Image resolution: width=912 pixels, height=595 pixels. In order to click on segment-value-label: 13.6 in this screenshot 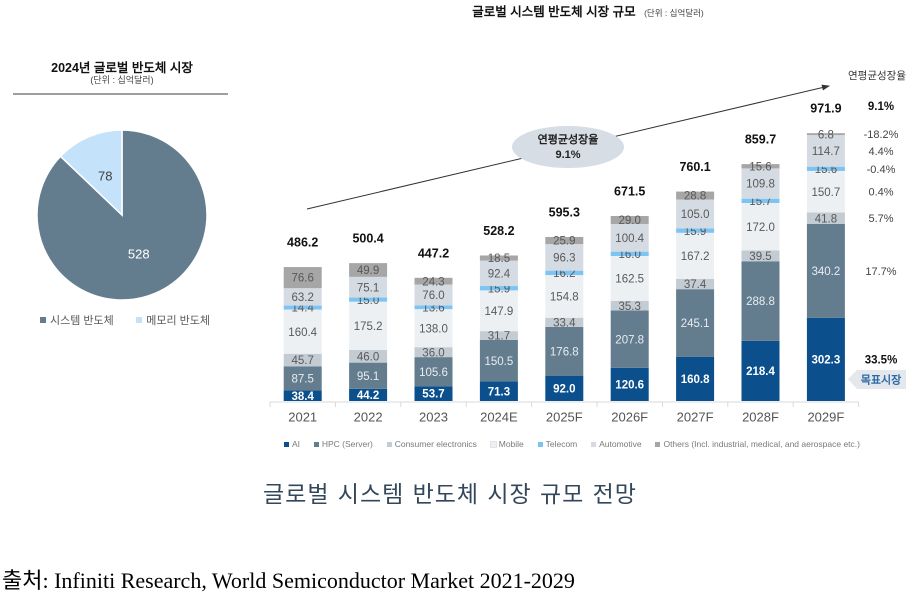, I will do `click(433, 308)`.